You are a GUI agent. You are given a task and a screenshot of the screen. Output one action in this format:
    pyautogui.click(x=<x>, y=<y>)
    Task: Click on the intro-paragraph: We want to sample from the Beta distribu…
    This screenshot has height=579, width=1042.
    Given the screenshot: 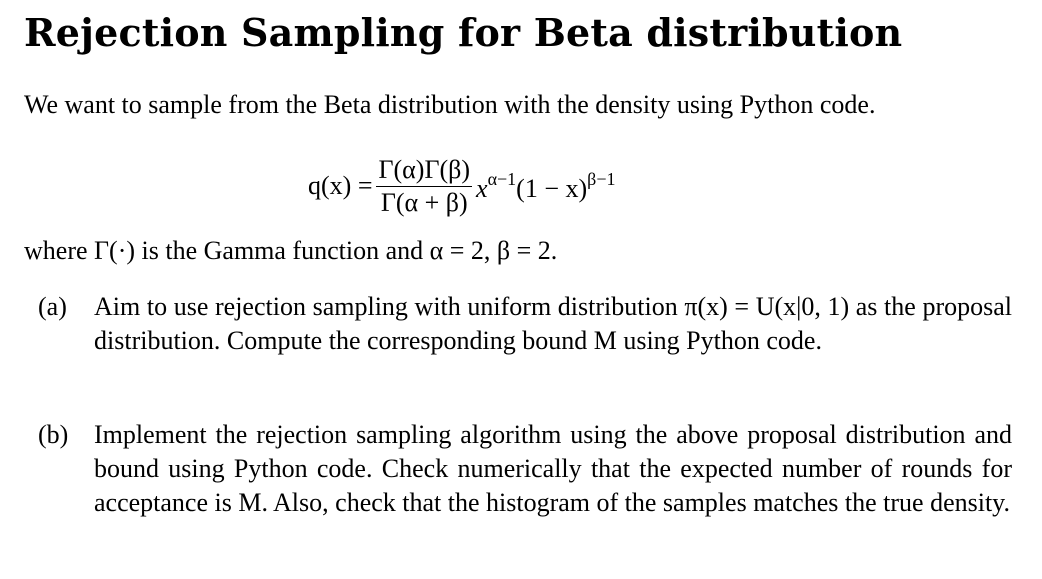 What is the action you would take?
    pyautogui.click(x=450, y=104)
    